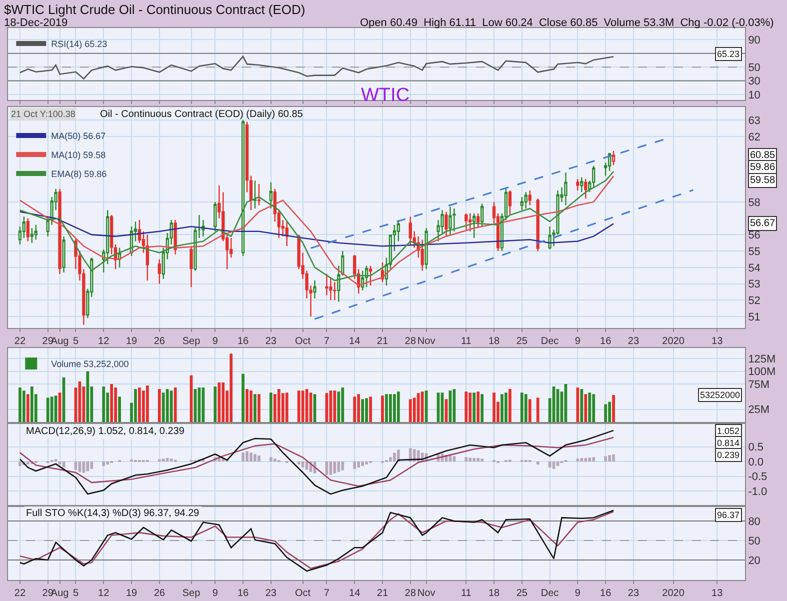  What do you see at coordinates (754, 236) in the screenshot?
I see `y-tick-label: 56` at bounding box center [754, 236].